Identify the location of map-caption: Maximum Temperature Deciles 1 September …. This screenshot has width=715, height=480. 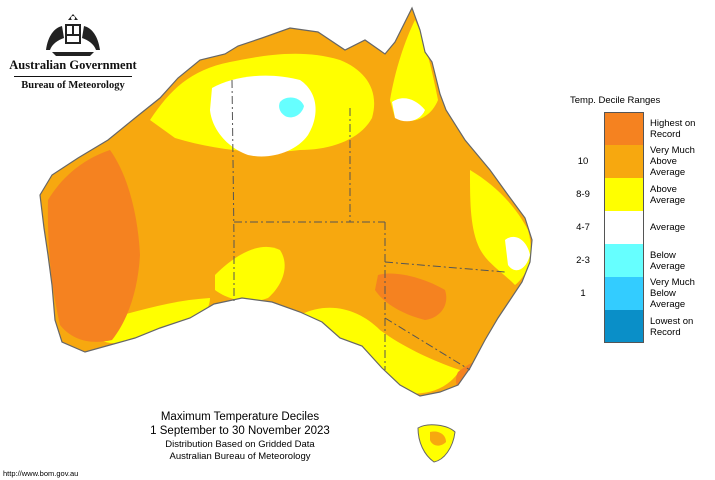
(240, 436).